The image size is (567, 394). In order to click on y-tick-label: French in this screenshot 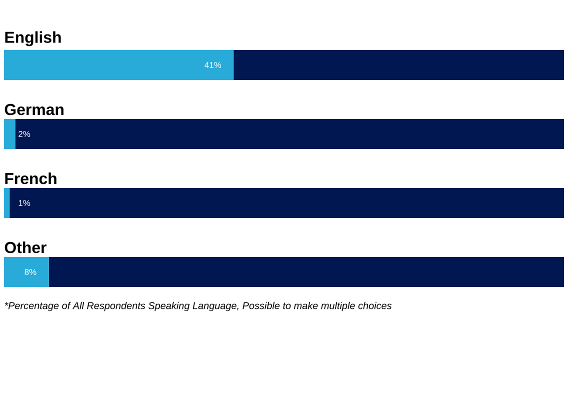, I will do `click(30, 178)`.